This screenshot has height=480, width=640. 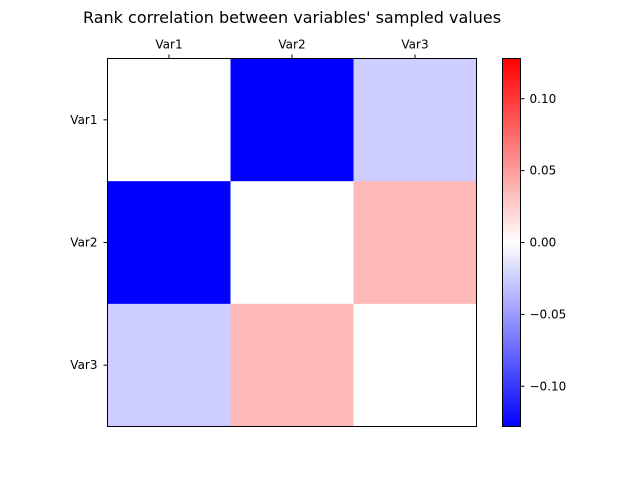 I want to click on x-tick-label: Var3, so click(x=414, y=45).